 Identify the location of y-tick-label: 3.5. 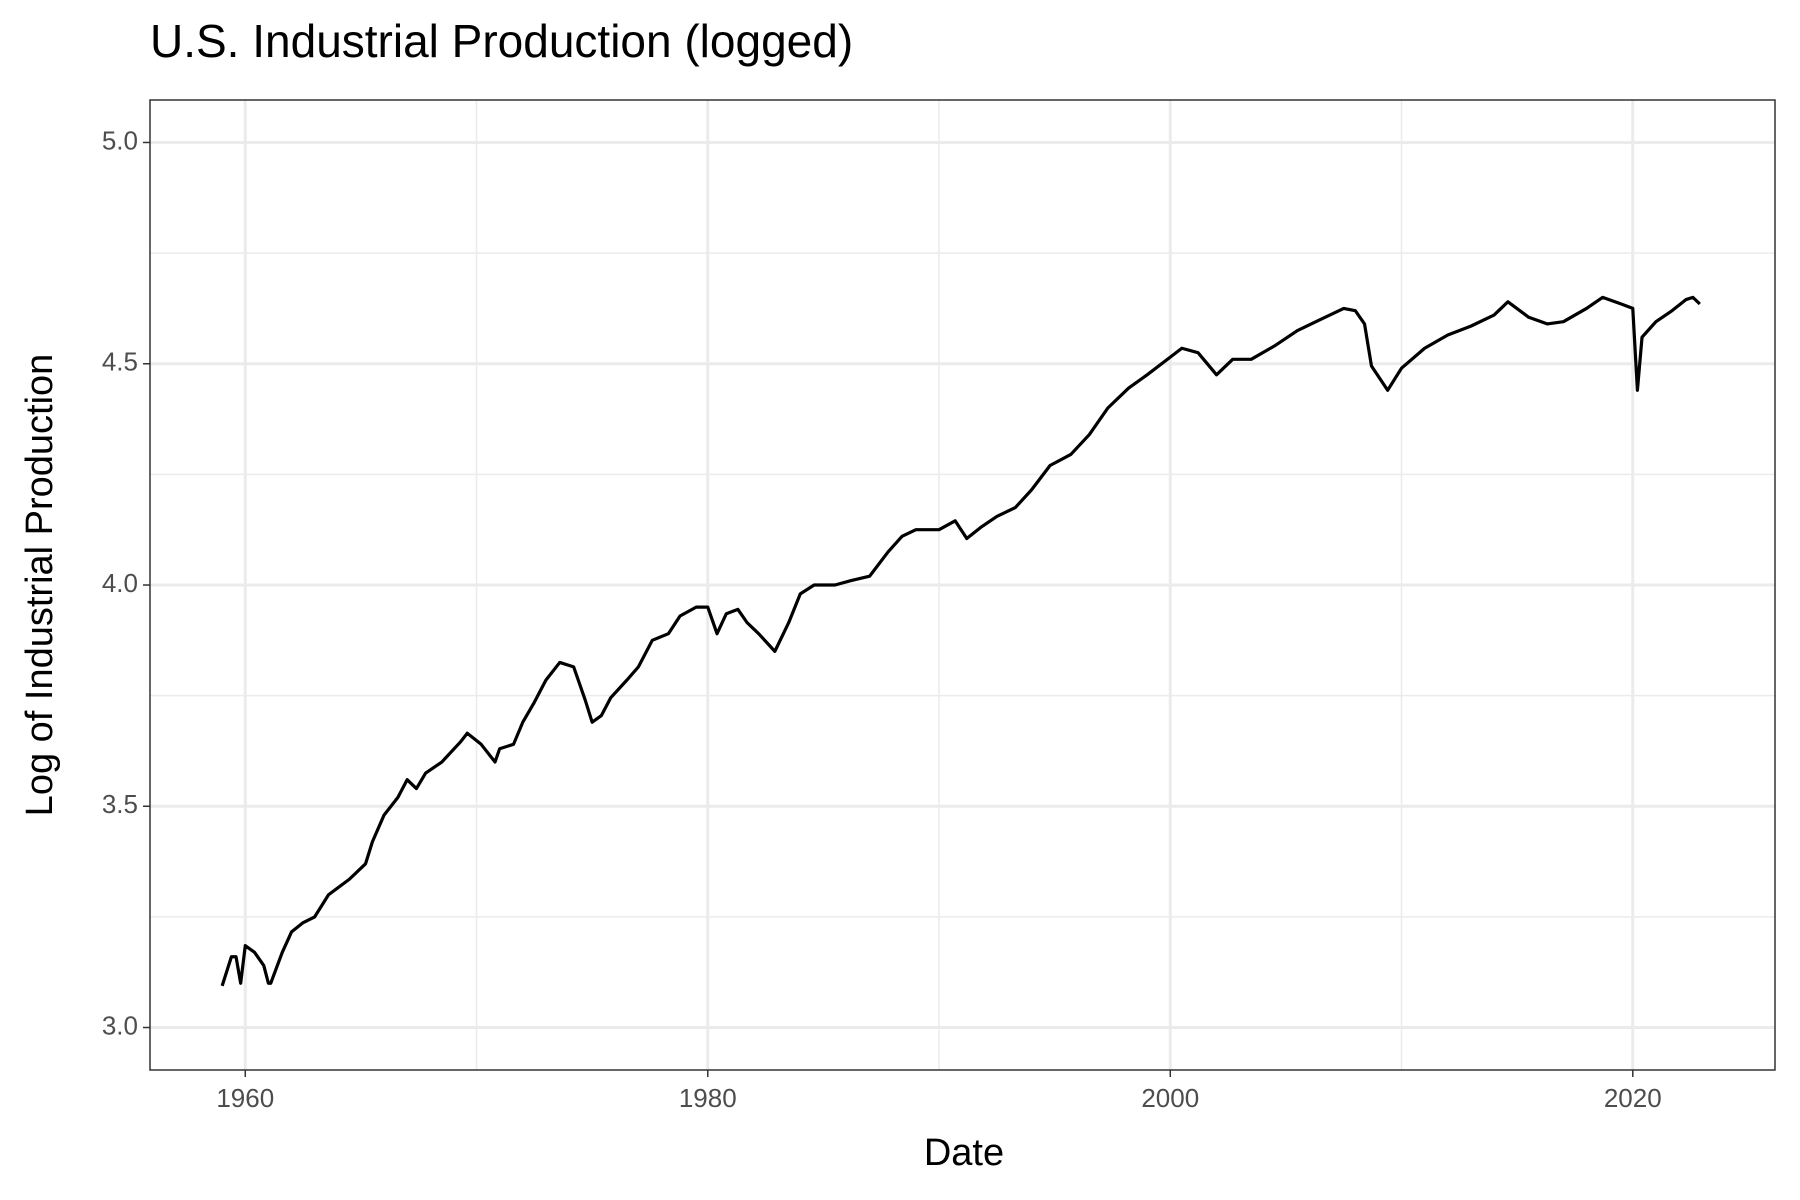
(120, 804).